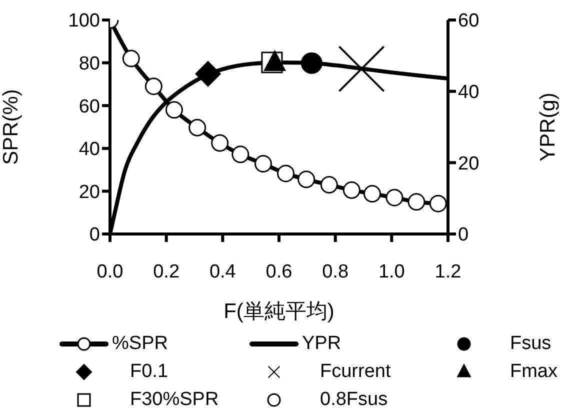 The height and width of the screenshot is (410, 569). What do you see at coordinates (89, 192) in the screenshot?
I see `y-tick-label: 20` at bounding box center [89, 192].